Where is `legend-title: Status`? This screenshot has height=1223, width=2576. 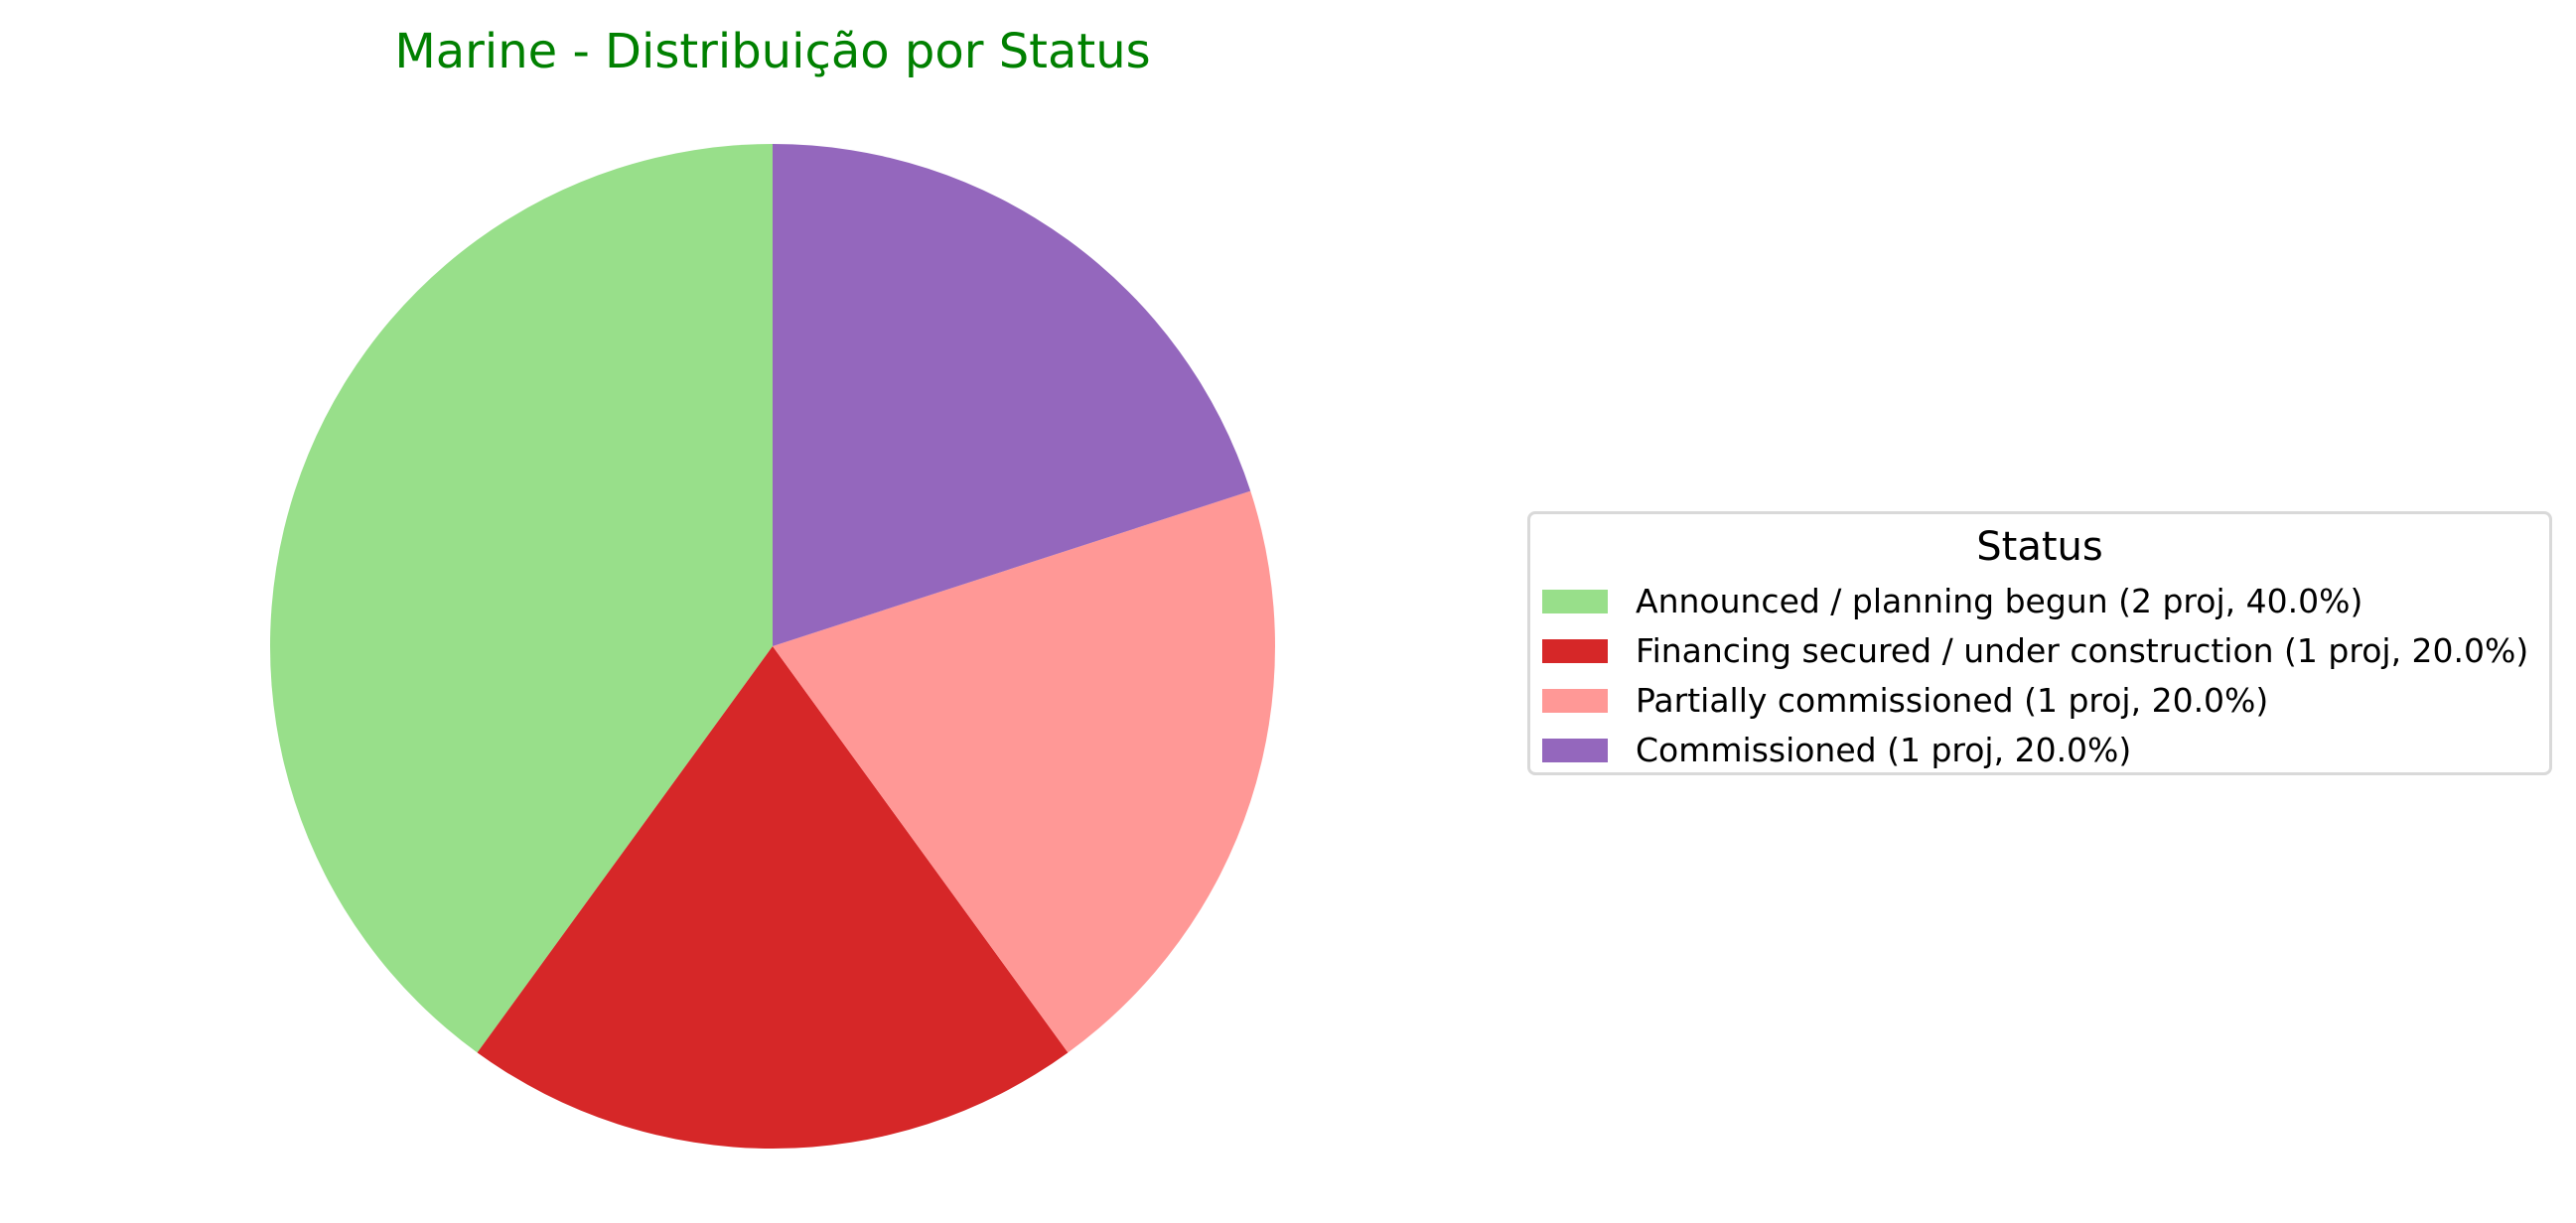
legend-title: Status is located at coordinates (2040, 547).